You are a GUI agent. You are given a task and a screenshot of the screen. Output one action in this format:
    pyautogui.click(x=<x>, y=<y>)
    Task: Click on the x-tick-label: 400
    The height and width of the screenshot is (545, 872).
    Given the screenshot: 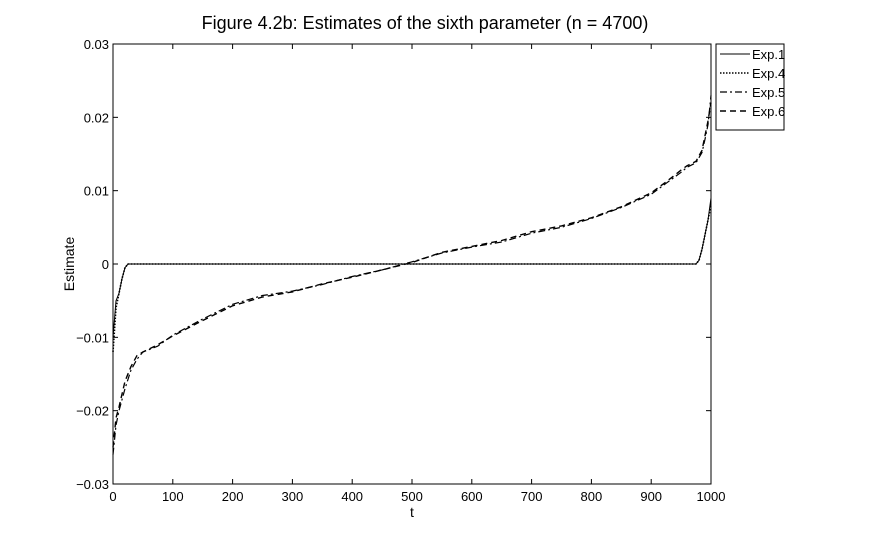 What is the action you would take?
    pyautogui.click(x=352, y=496)
    